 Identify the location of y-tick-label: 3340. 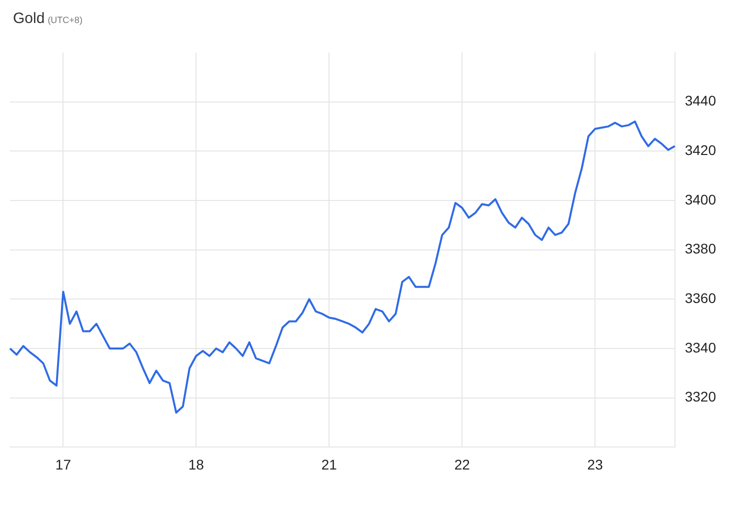
(700, 347).